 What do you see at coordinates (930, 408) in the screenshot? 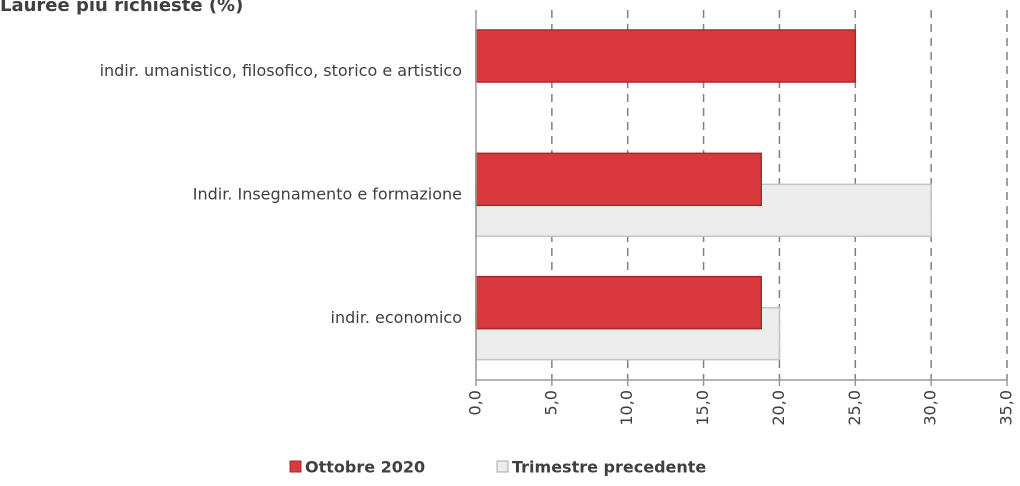
I see `x-tick-label: 30,0` at bounding box center [930, 408].